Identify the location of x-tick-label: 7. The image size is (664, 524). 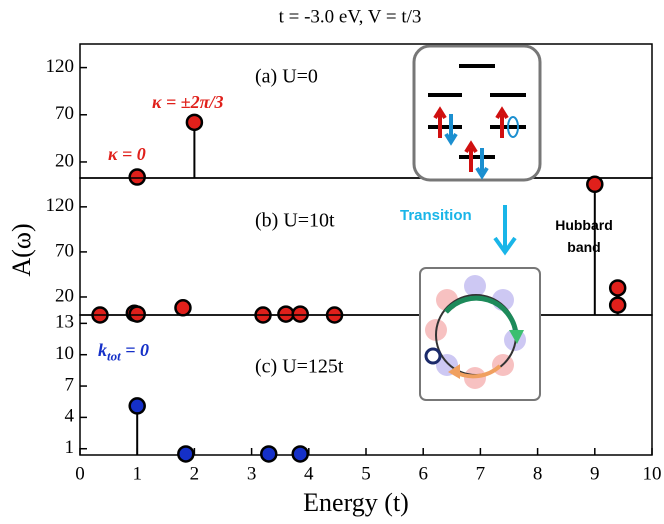
(481, 473).